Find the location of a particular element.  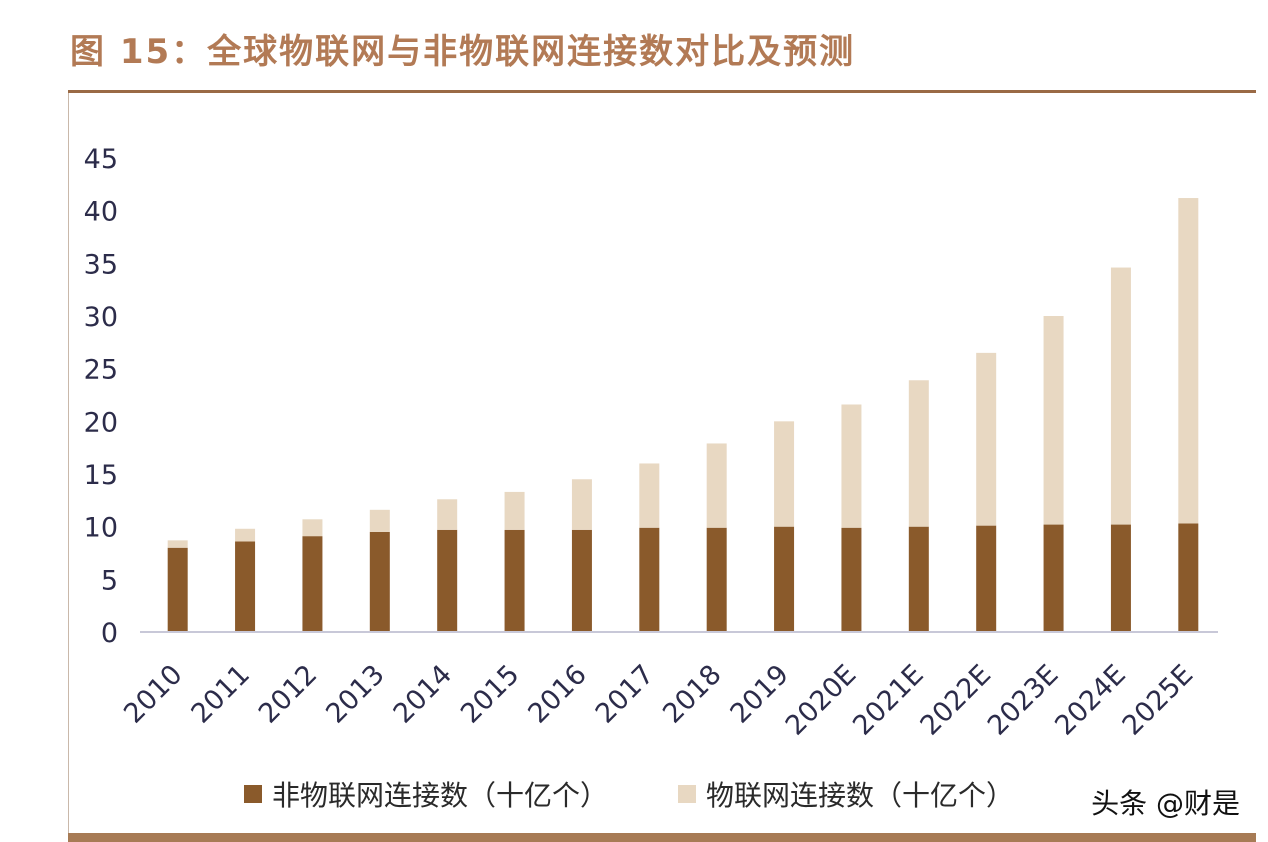

y-tick-label: 40 is located at coordinates (101, 212).